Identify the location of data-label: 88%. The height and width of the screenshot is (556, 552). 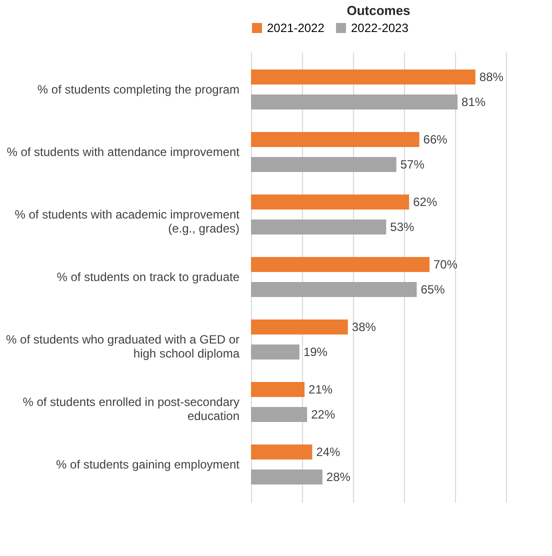
(491, 77).